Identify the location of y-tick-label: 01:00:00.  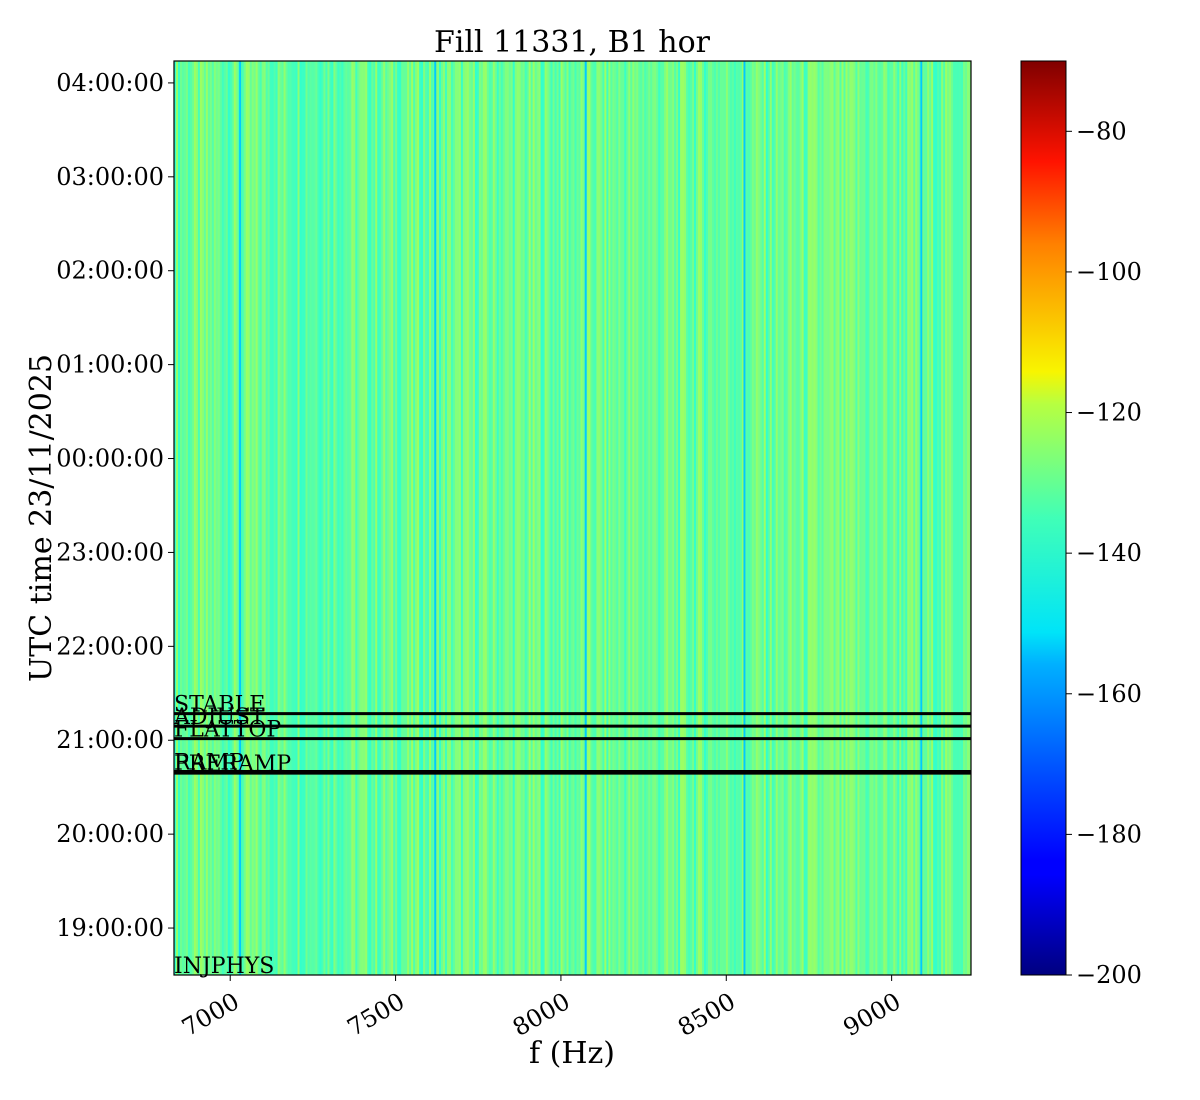
(110, 365).